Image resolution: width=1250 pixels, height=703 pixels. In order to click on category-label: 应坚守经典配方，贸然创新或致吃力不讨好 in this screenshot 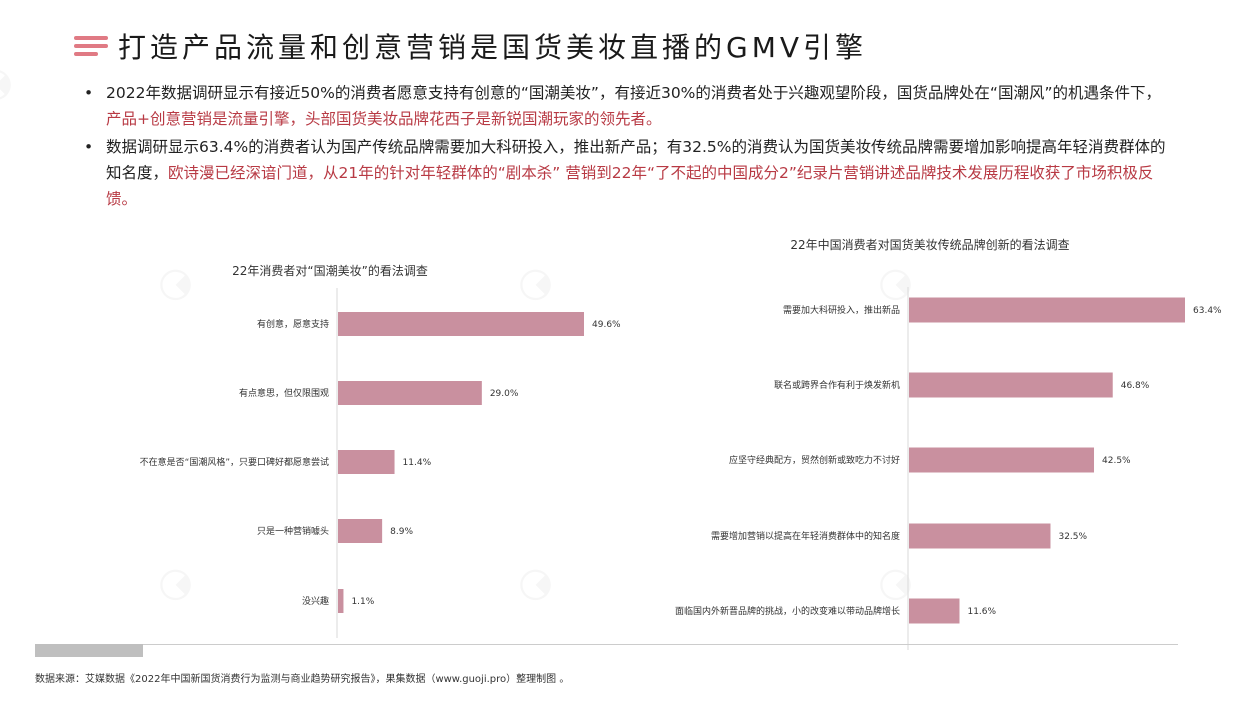, I will do `click(814, 460)`.